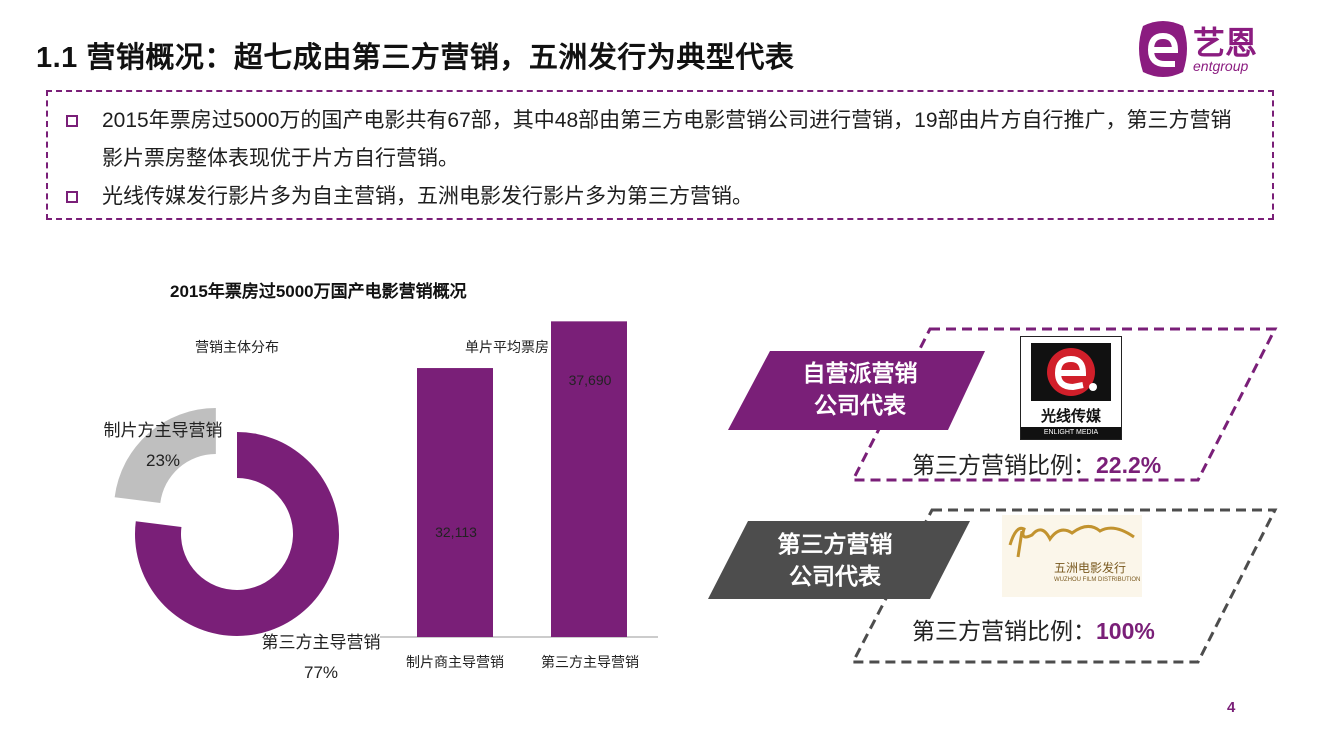 This screenshot has height=743, width=1320. Describe the element at coordinates (1071, 433) in the screenshot. I see `enlight-logo-en: ENLIGHT MEDIA` at that location.